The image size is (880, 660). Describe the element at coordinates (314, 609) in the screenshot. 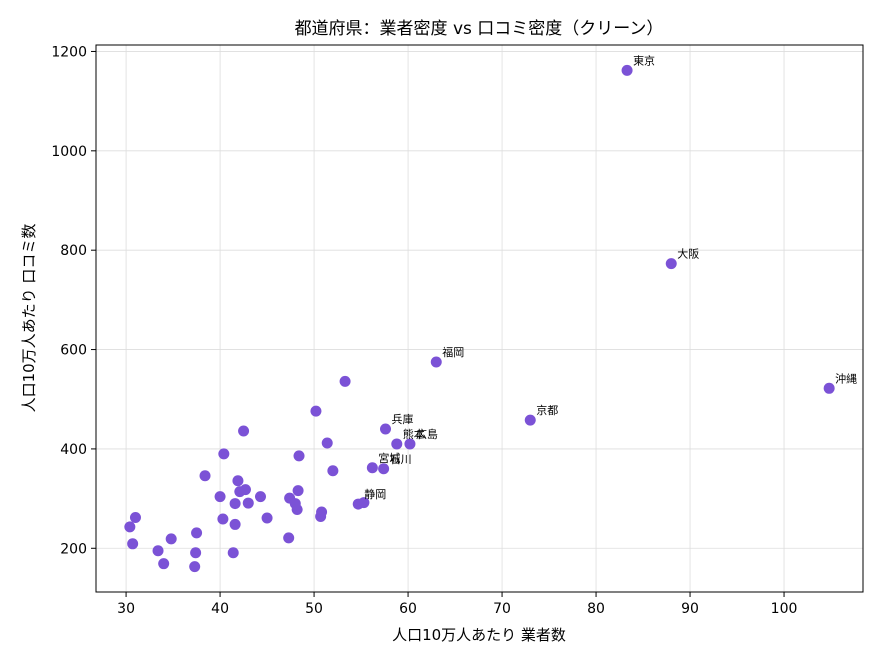

I see `x-tick-label: 50` at that location.